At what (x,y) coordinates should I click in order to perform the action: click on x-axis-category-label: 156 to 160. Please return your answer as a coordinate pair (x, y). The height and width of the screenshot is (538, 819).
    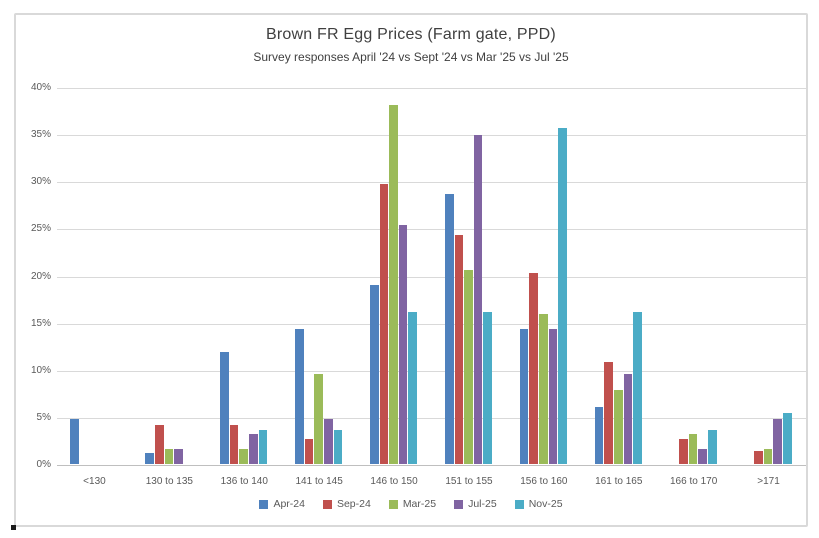
    Looking at the image, I should click on (544, 481).